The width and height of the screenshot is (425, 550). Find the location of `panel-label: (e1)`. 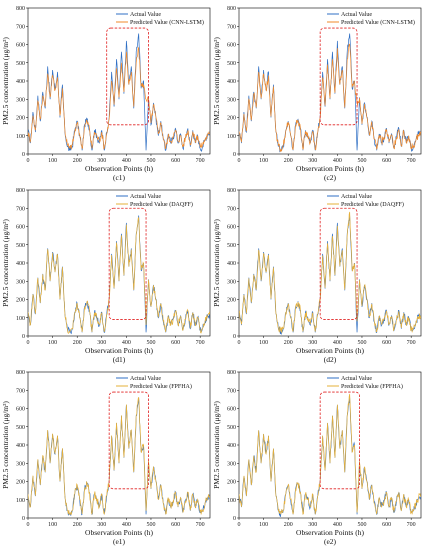

panel-label: (e1) is located at coordinates (119, 541).